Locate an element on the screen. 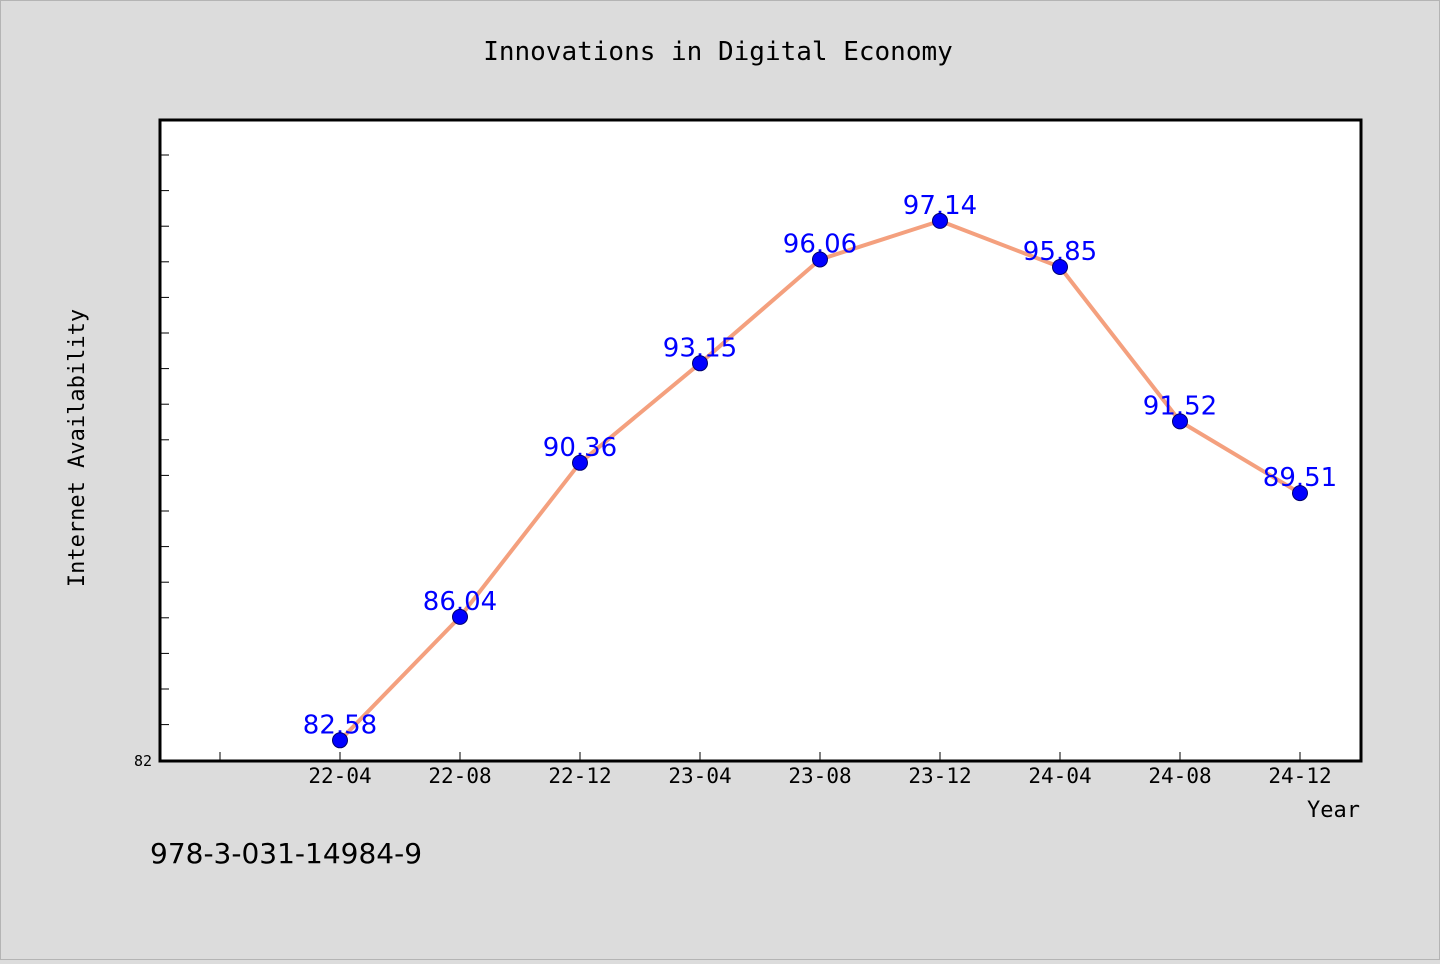  x-tick-label: 22-08 is located at coordinates (459, 776).